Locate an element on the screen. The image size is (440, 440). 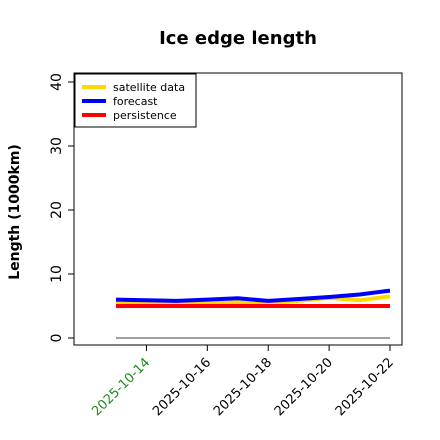
y-tick-label: 0 is located at coordinates (57, 338).